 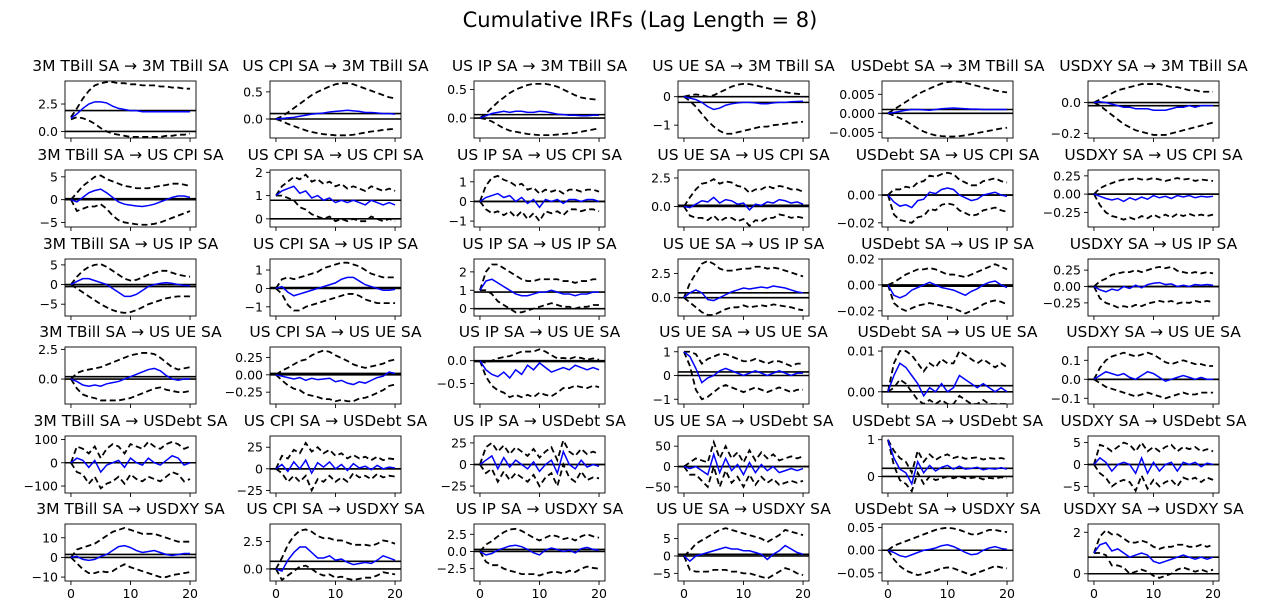 What do you see at coordinates (856, 310) in the screenshot?
I see `y-tick-label: −0.02` at bounding box center [856, 310].